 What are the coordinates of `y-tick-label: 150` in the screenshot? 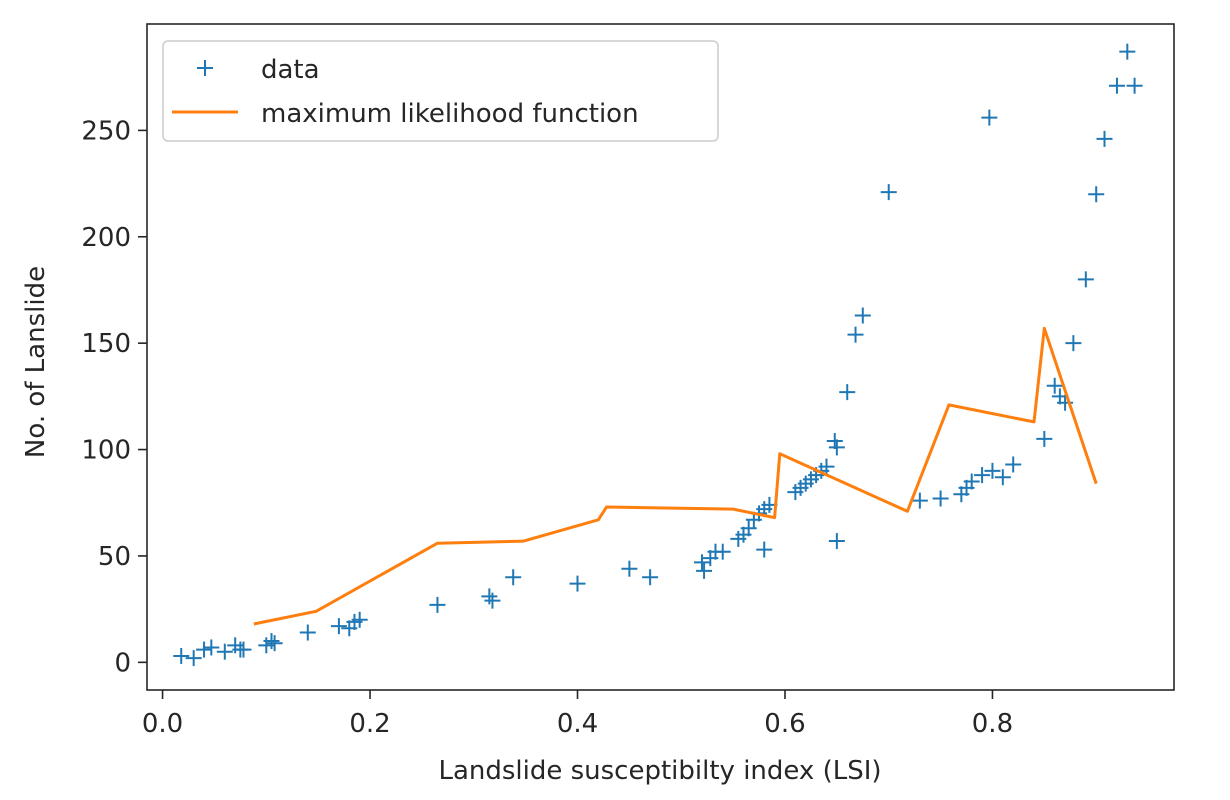 It's located at (106, 344).